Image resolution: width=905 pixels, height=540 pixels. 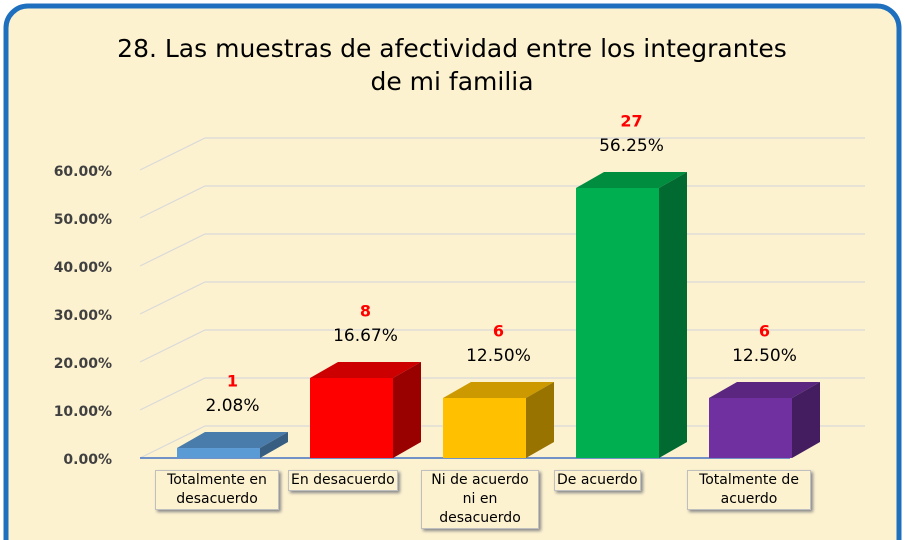 I want to click on y-tick-label: 20.00%, so click(x=83, y=364).